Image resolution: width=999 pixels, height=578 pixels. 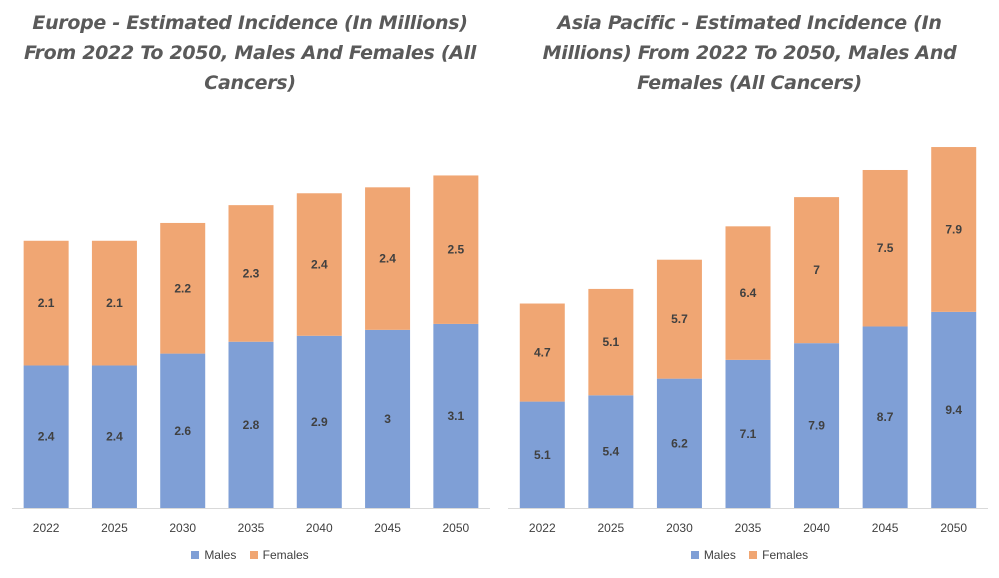 I want to click on data-label-females-2030: 5.7, so click(x=679, y=319).